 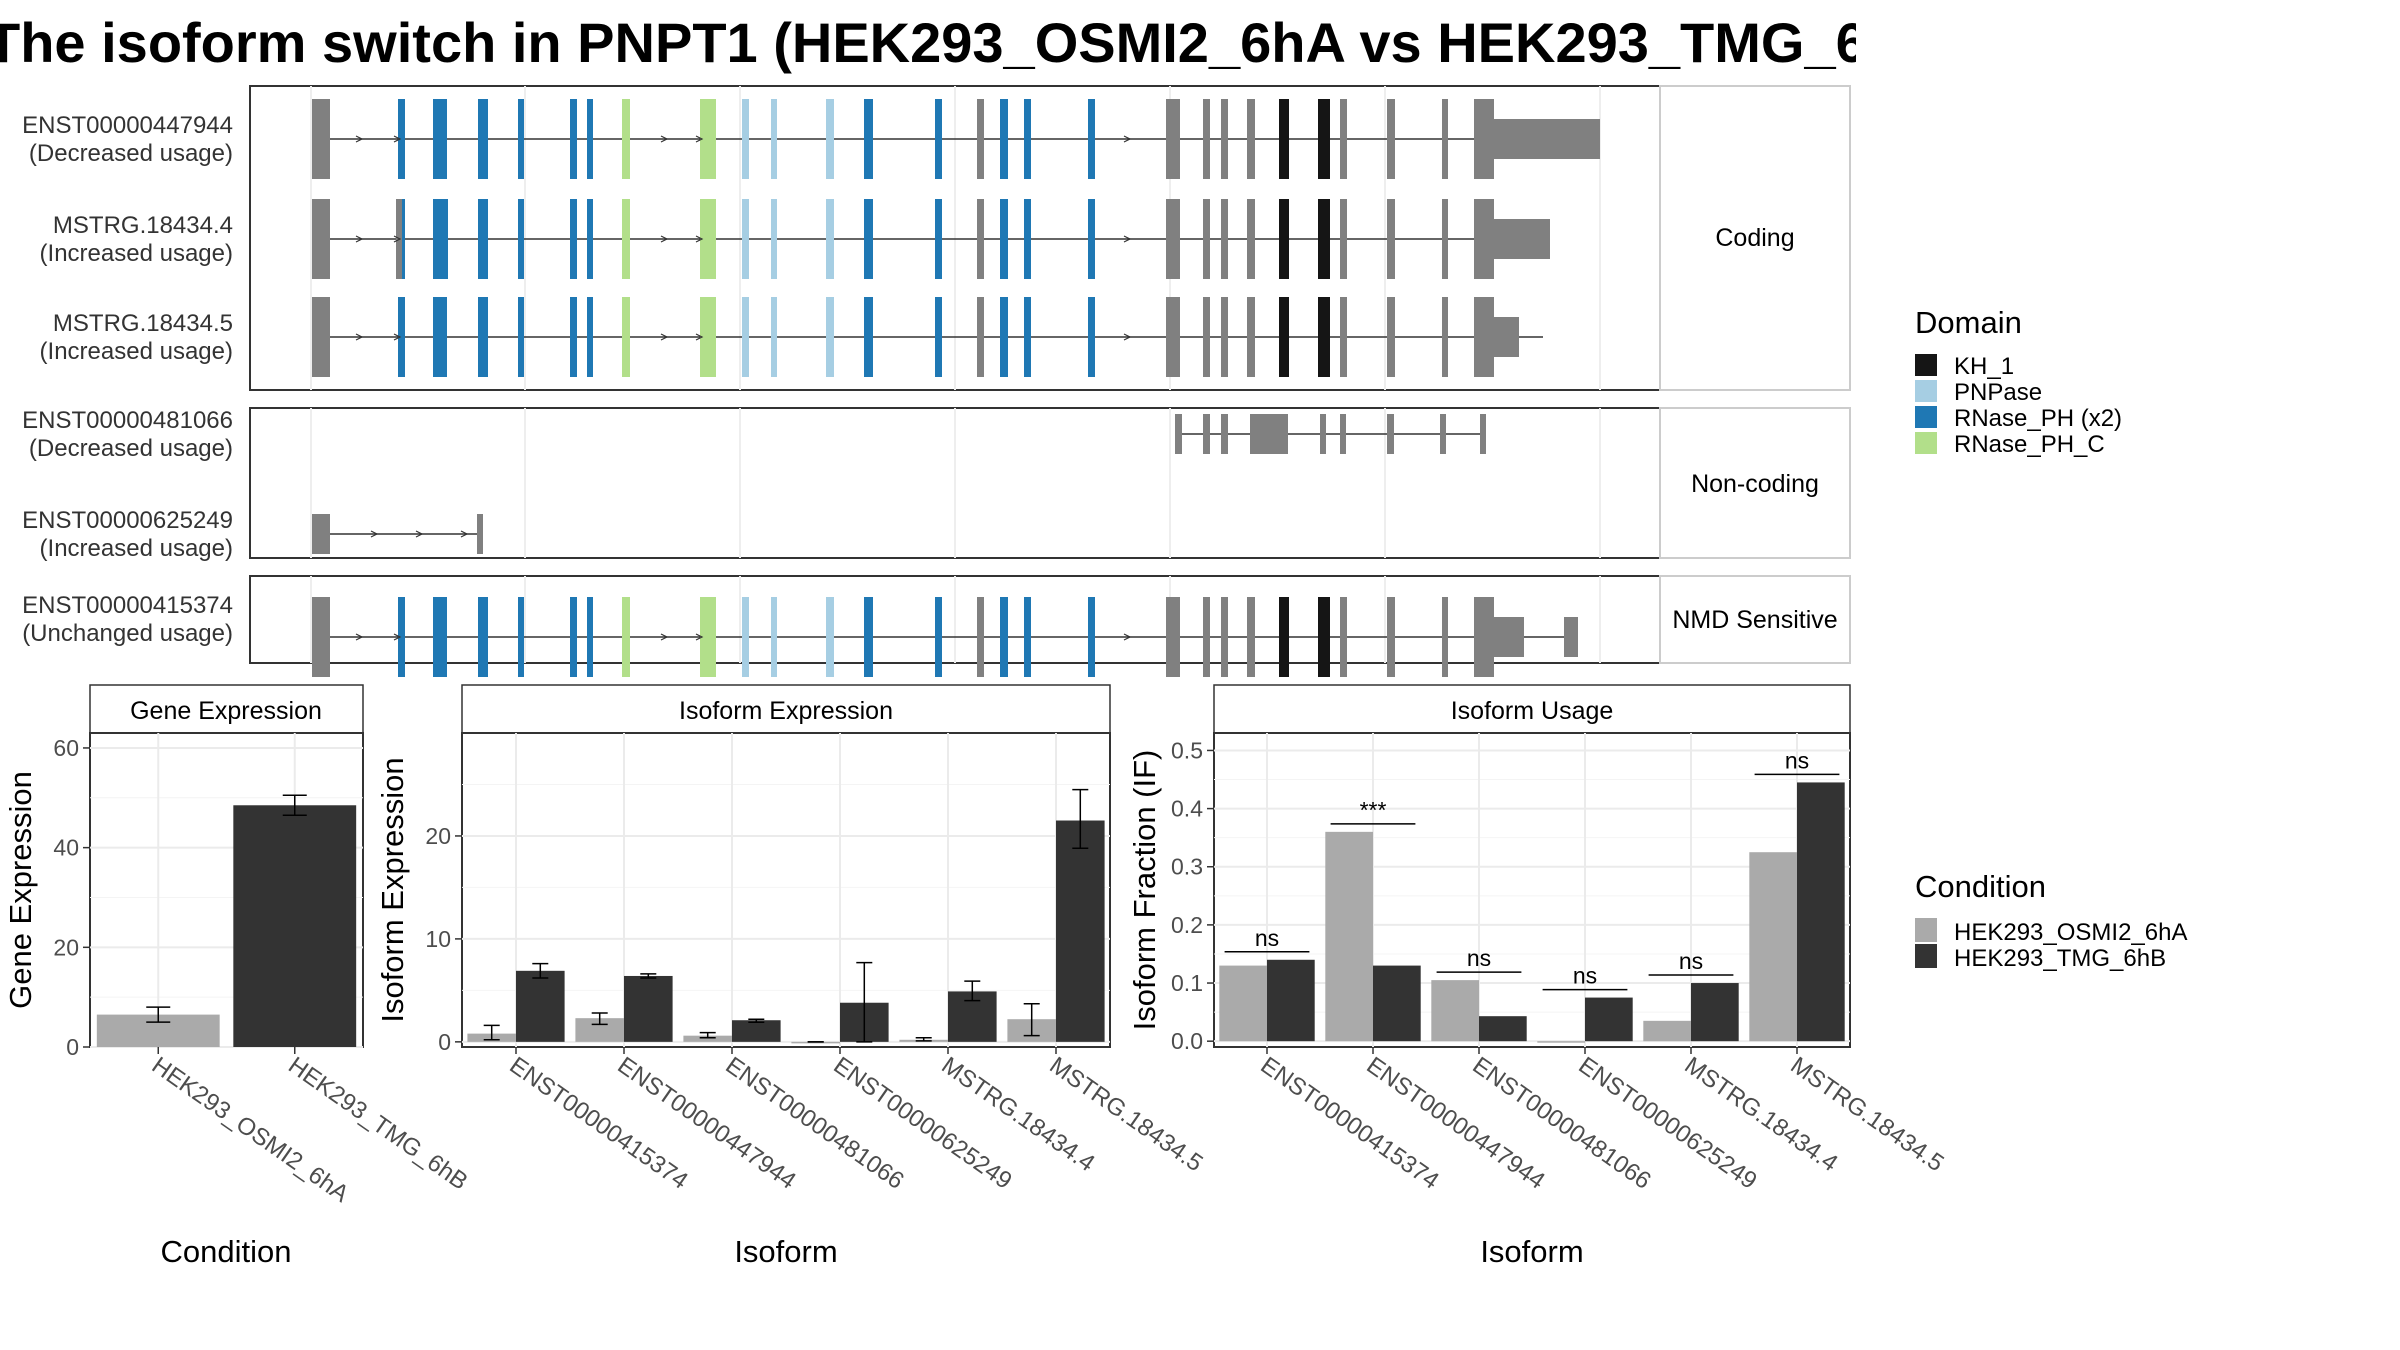 I want to click on facet-strip-nmd, so click(x=1755, y=619).